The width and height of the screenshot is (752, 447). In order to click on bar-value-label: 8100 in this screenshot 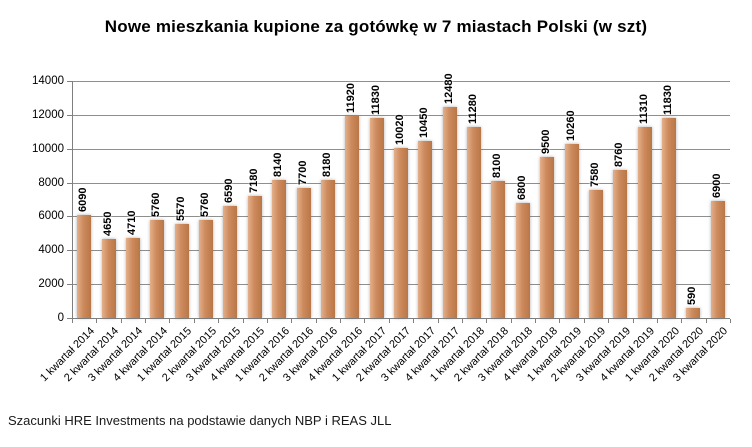, I will do `click(497, 165)`.